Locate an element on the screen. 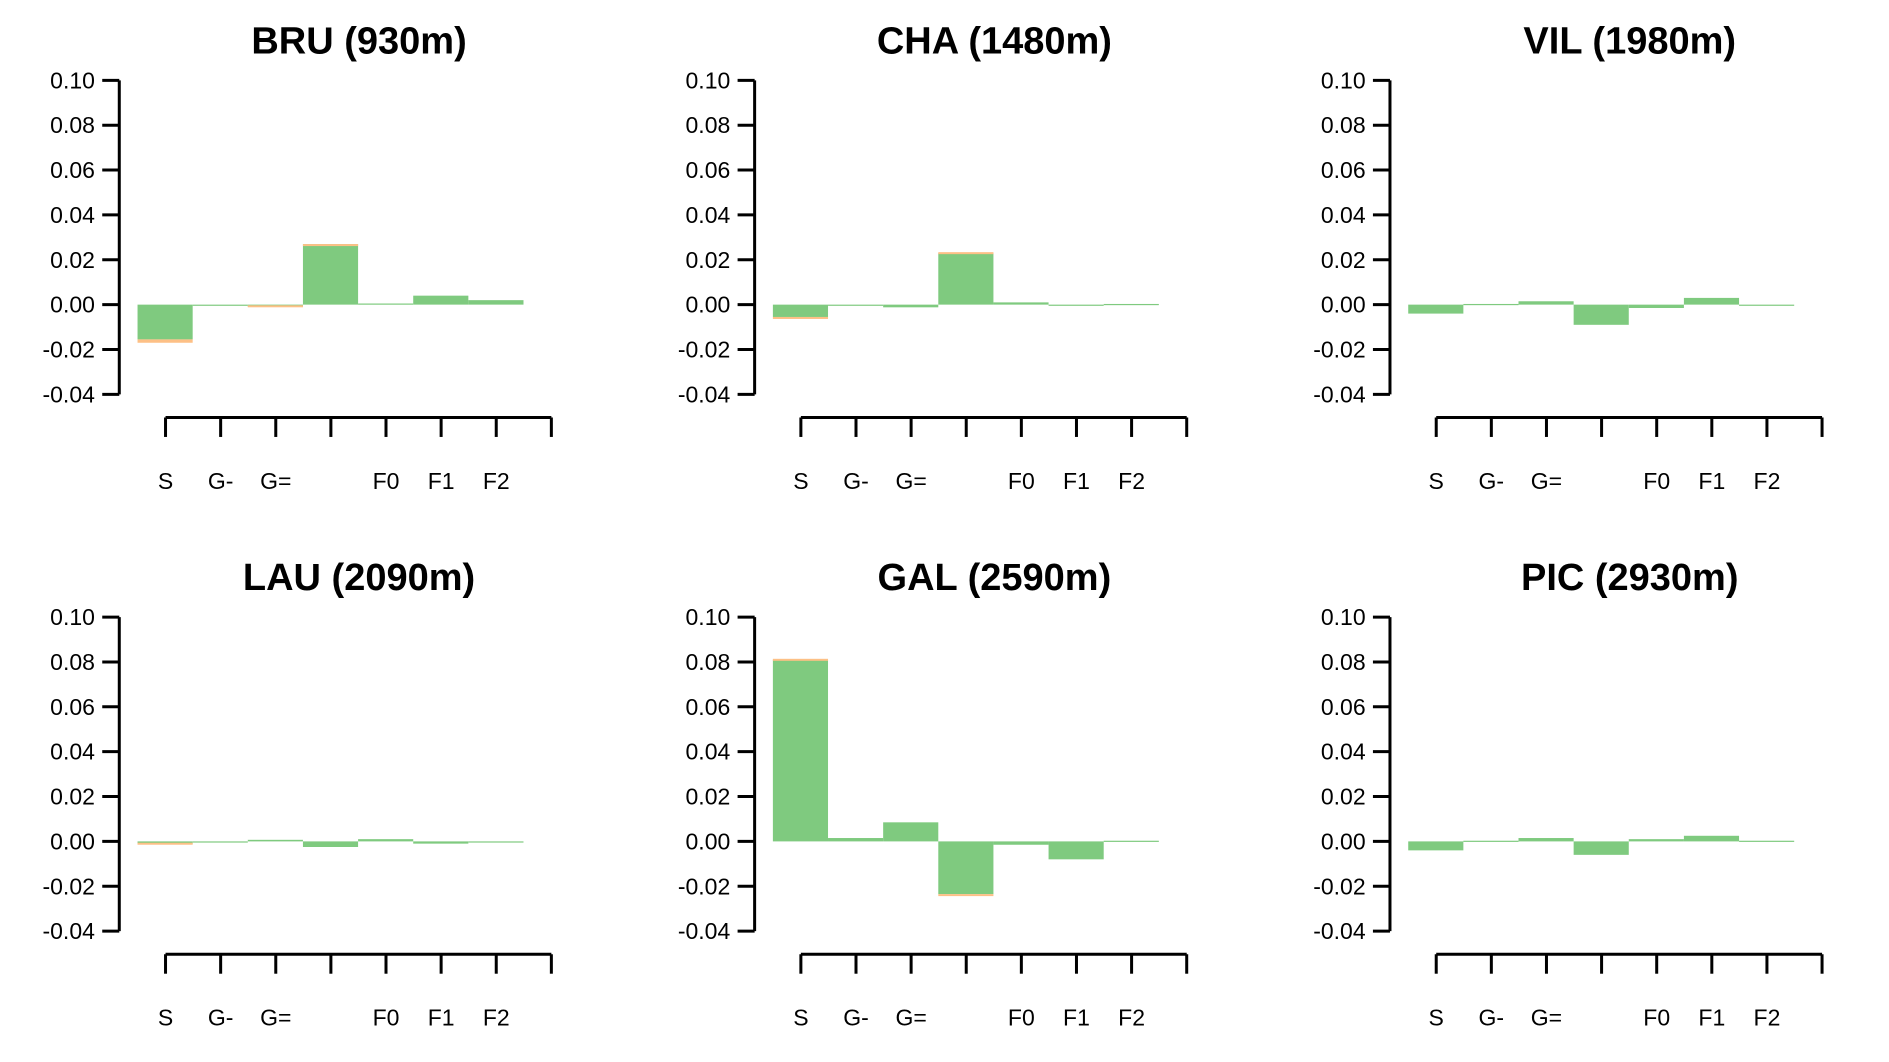  panel-title: BRU (930m) is located at coordinates (358, 41).